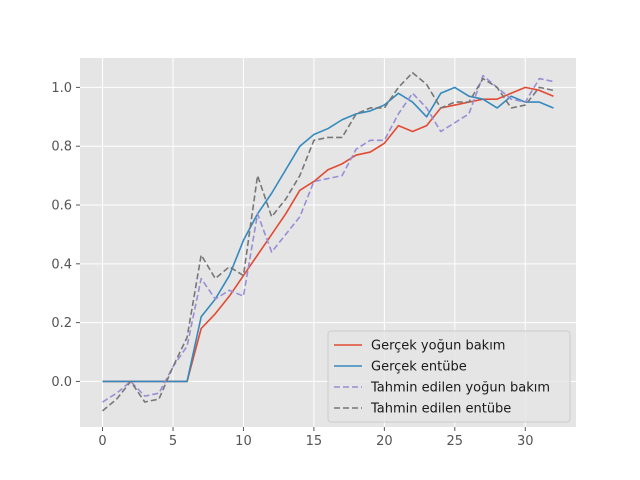 This screenshot has height=480, width=640. I want to click on legend-label-3: Tahmin edilen entübe, so click(440, 409).